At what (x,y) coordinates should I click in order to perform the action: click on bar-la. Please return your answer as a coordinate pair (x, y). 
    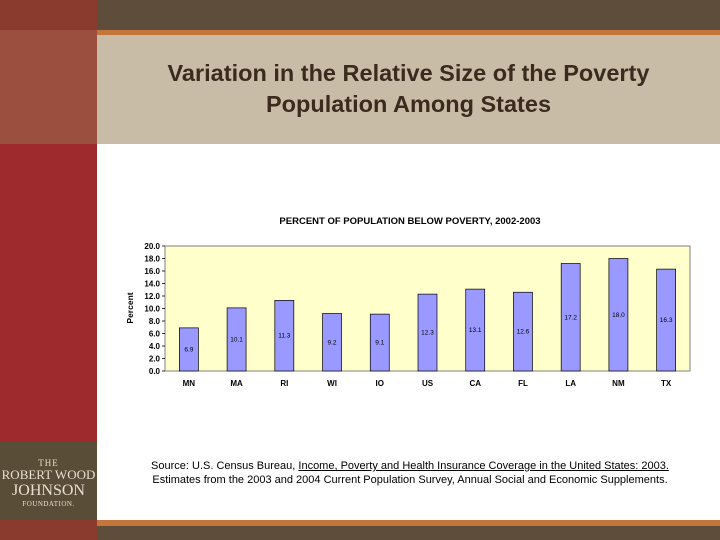
    Looking at the image, I should click on (570, 317).